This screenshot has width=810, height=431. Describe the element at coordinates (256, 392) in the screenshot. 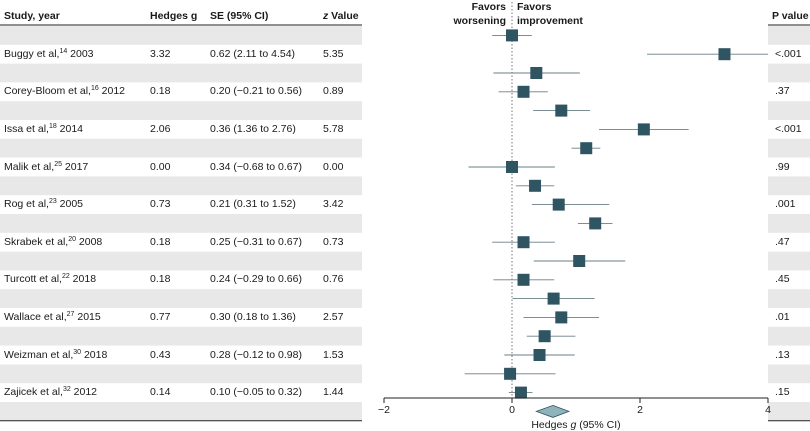

I see `se-ci-value: 0.10 (−0.05 to 0.32)` at that location.